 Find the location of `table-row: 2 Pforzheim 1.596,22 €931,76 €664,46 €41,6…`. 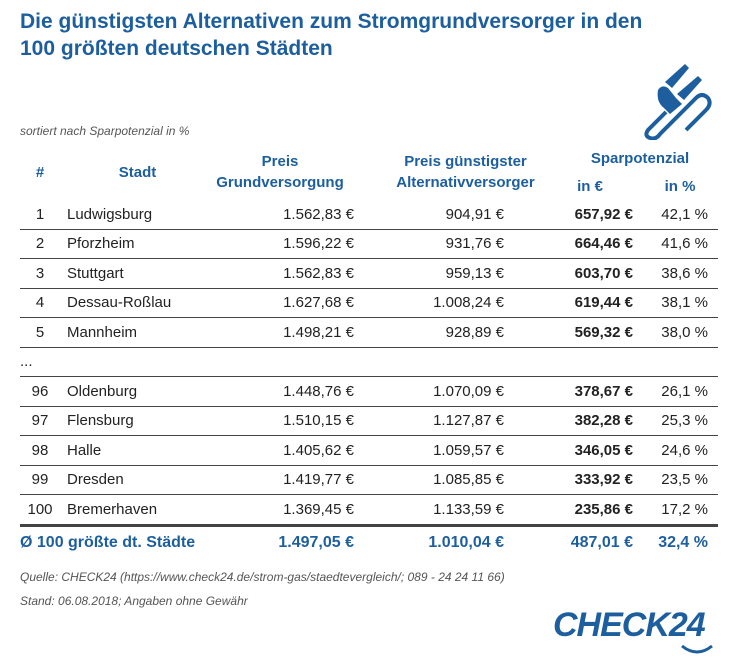

table-row: 2 Pforzheim 1.596,22 €931,76 €664,46 €41,6… is located at coordinates (369, 244).